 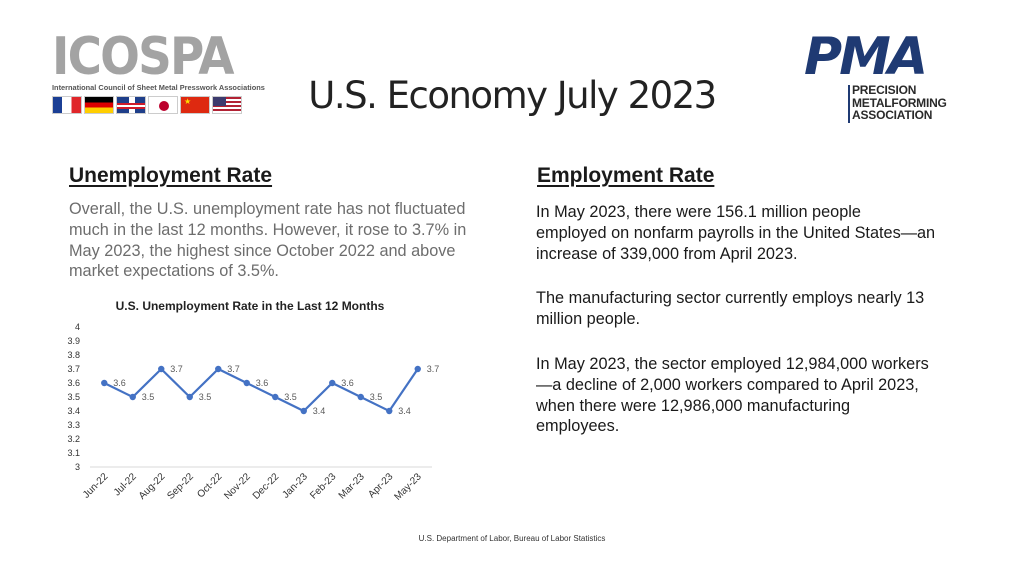 What do you see at coordinates (125, 484) in the screenshot?
I see `x-tick-label: Jul-22` at bounding box center [125, 484].